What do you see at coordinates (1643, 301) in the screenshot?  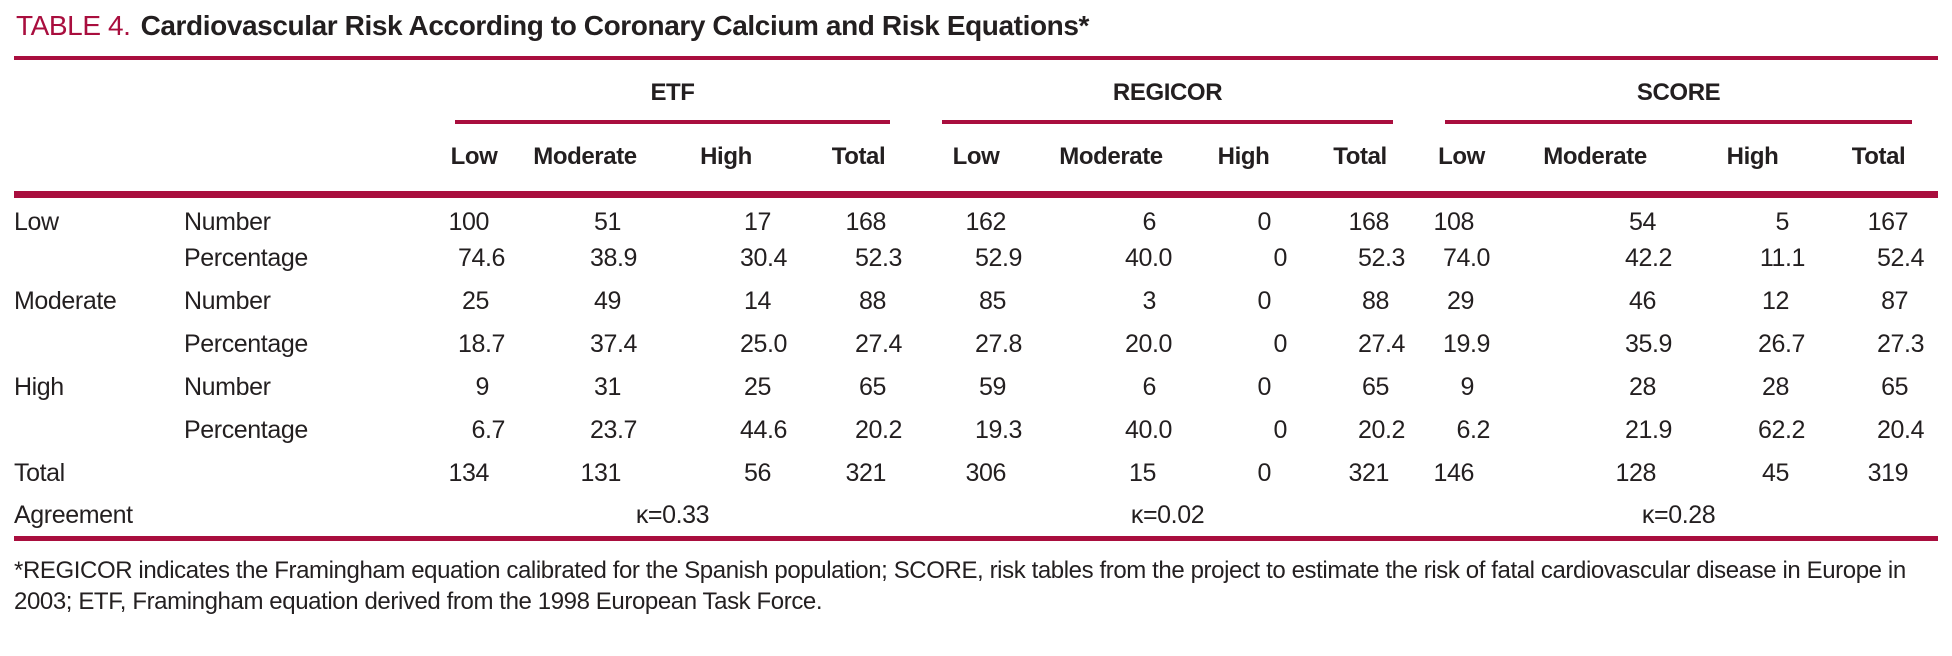 I see `cell: 46` at bounding box center [1643, 301].